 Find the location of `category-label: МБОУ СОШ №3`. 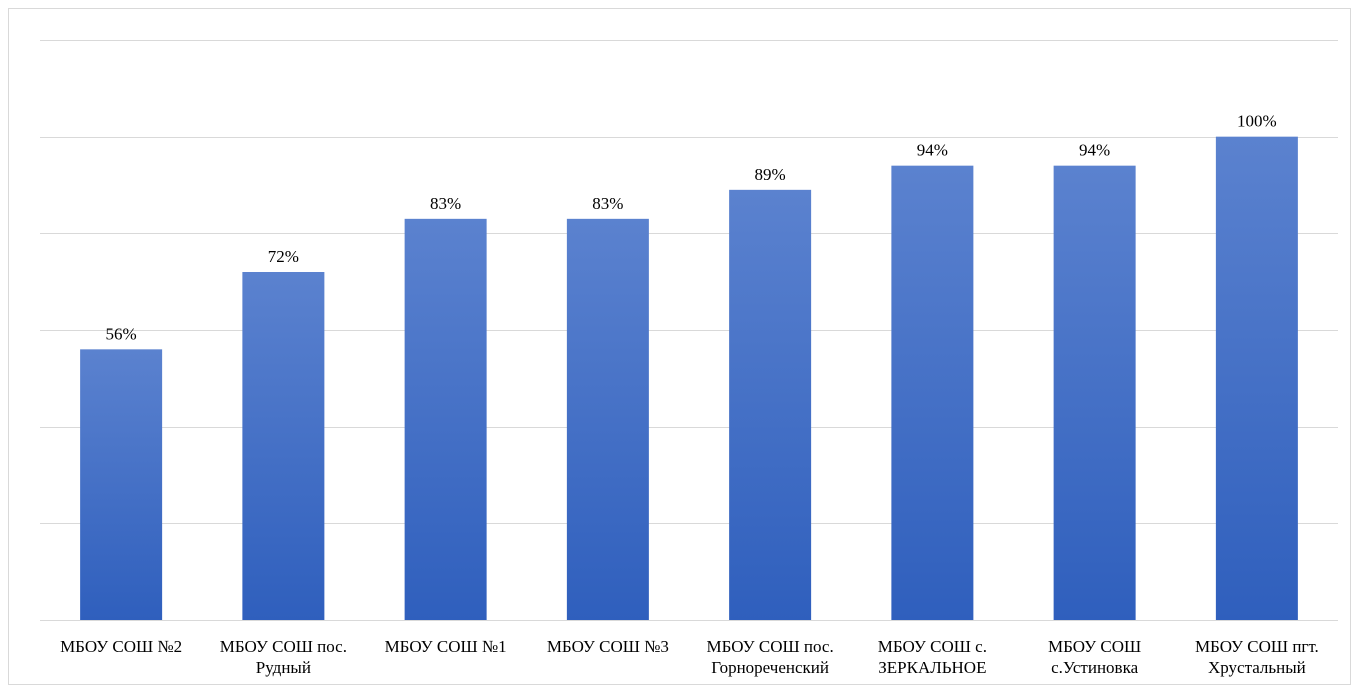

category-label: МБОУ СОШ №3 is located at coordinates (608, 646).